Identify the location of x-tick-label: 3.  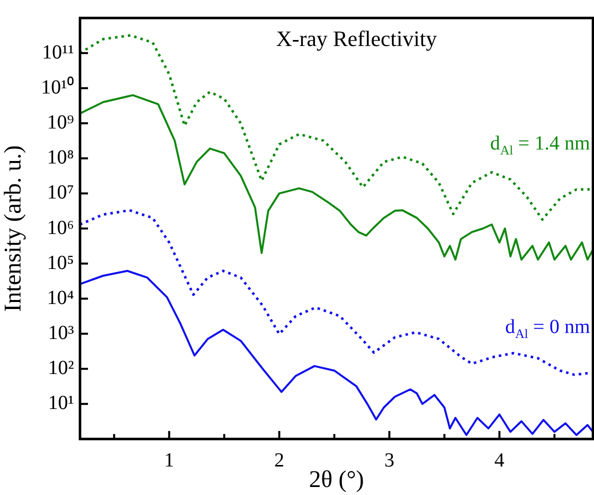
(389, 460).